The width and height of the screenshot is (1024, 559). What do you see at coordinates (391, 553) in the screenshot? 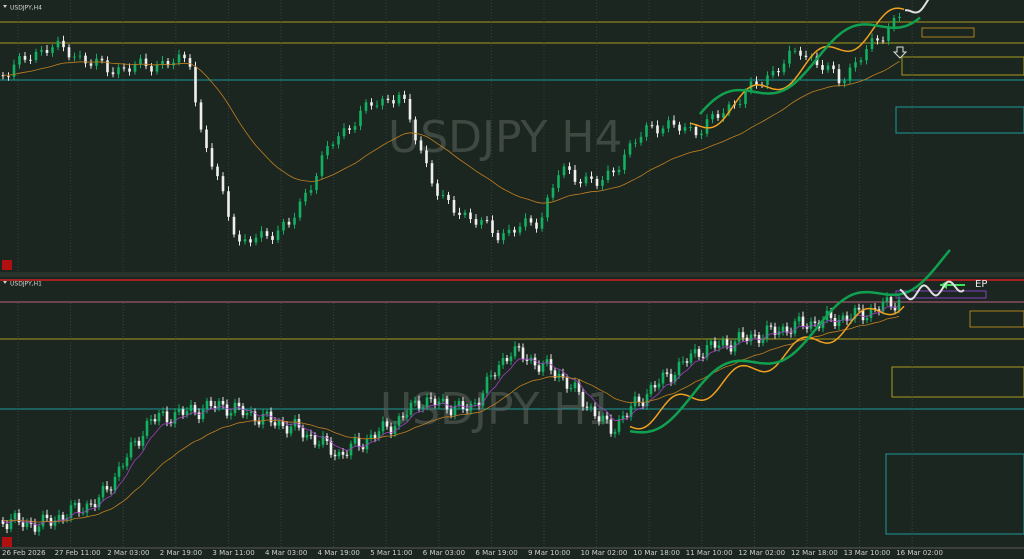
I see `time-label: 5 Mar 11:00` at bounding box center [391, 553].